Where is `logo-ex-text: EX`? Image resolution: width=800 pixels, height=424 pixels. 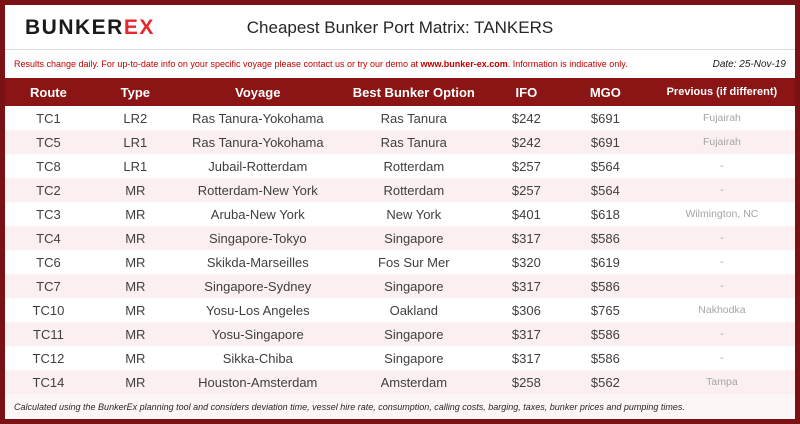
logo-ex-text: EX is located at coordinates (139, 27).